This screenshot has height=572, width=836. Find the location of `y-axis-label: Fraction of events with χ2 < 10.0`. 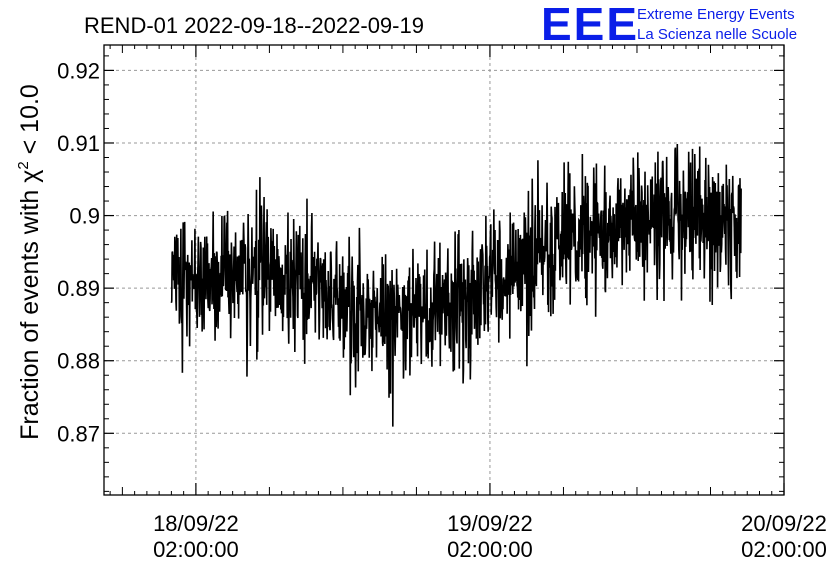

y-axis-label: Fraction of events with χ2 < 10.0 is located at coordinates (29, 262).